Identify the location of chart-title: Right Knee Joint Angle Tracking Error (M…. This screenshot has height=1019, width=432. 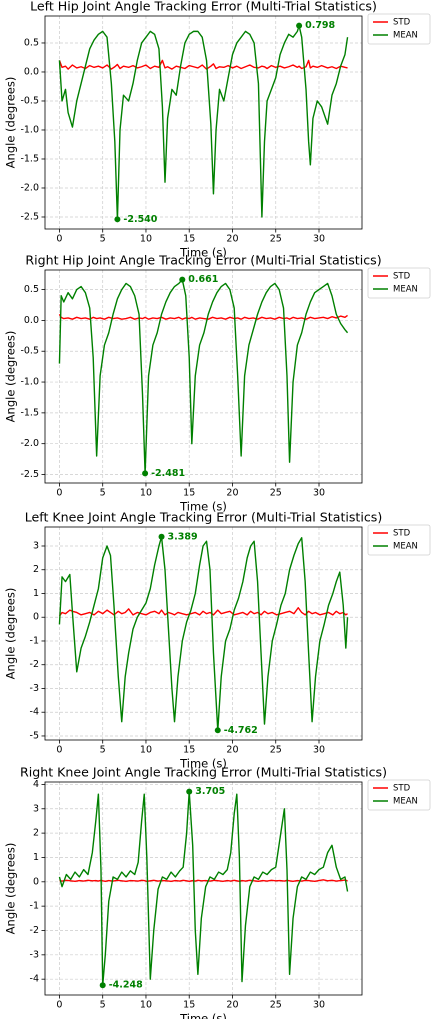
(203, 772).